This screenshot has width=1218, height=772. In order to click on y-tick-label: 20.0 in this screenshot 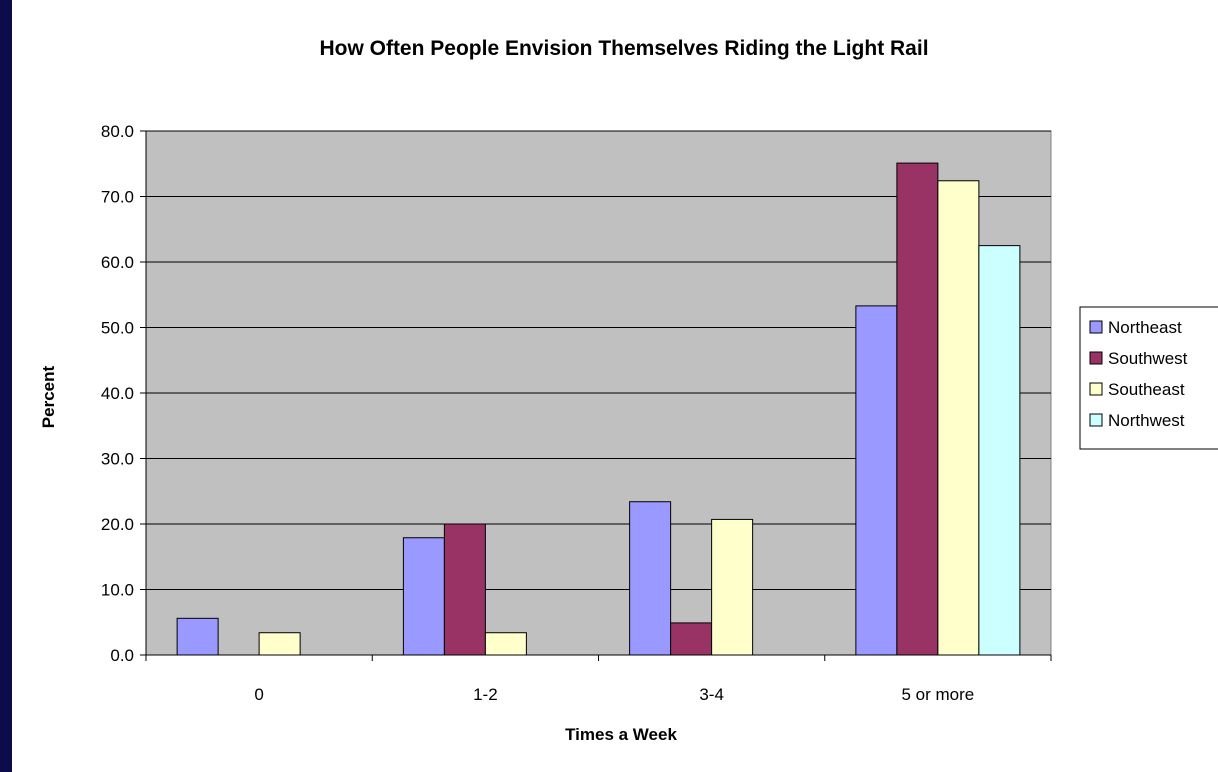, I will do `click(117, 524)`.